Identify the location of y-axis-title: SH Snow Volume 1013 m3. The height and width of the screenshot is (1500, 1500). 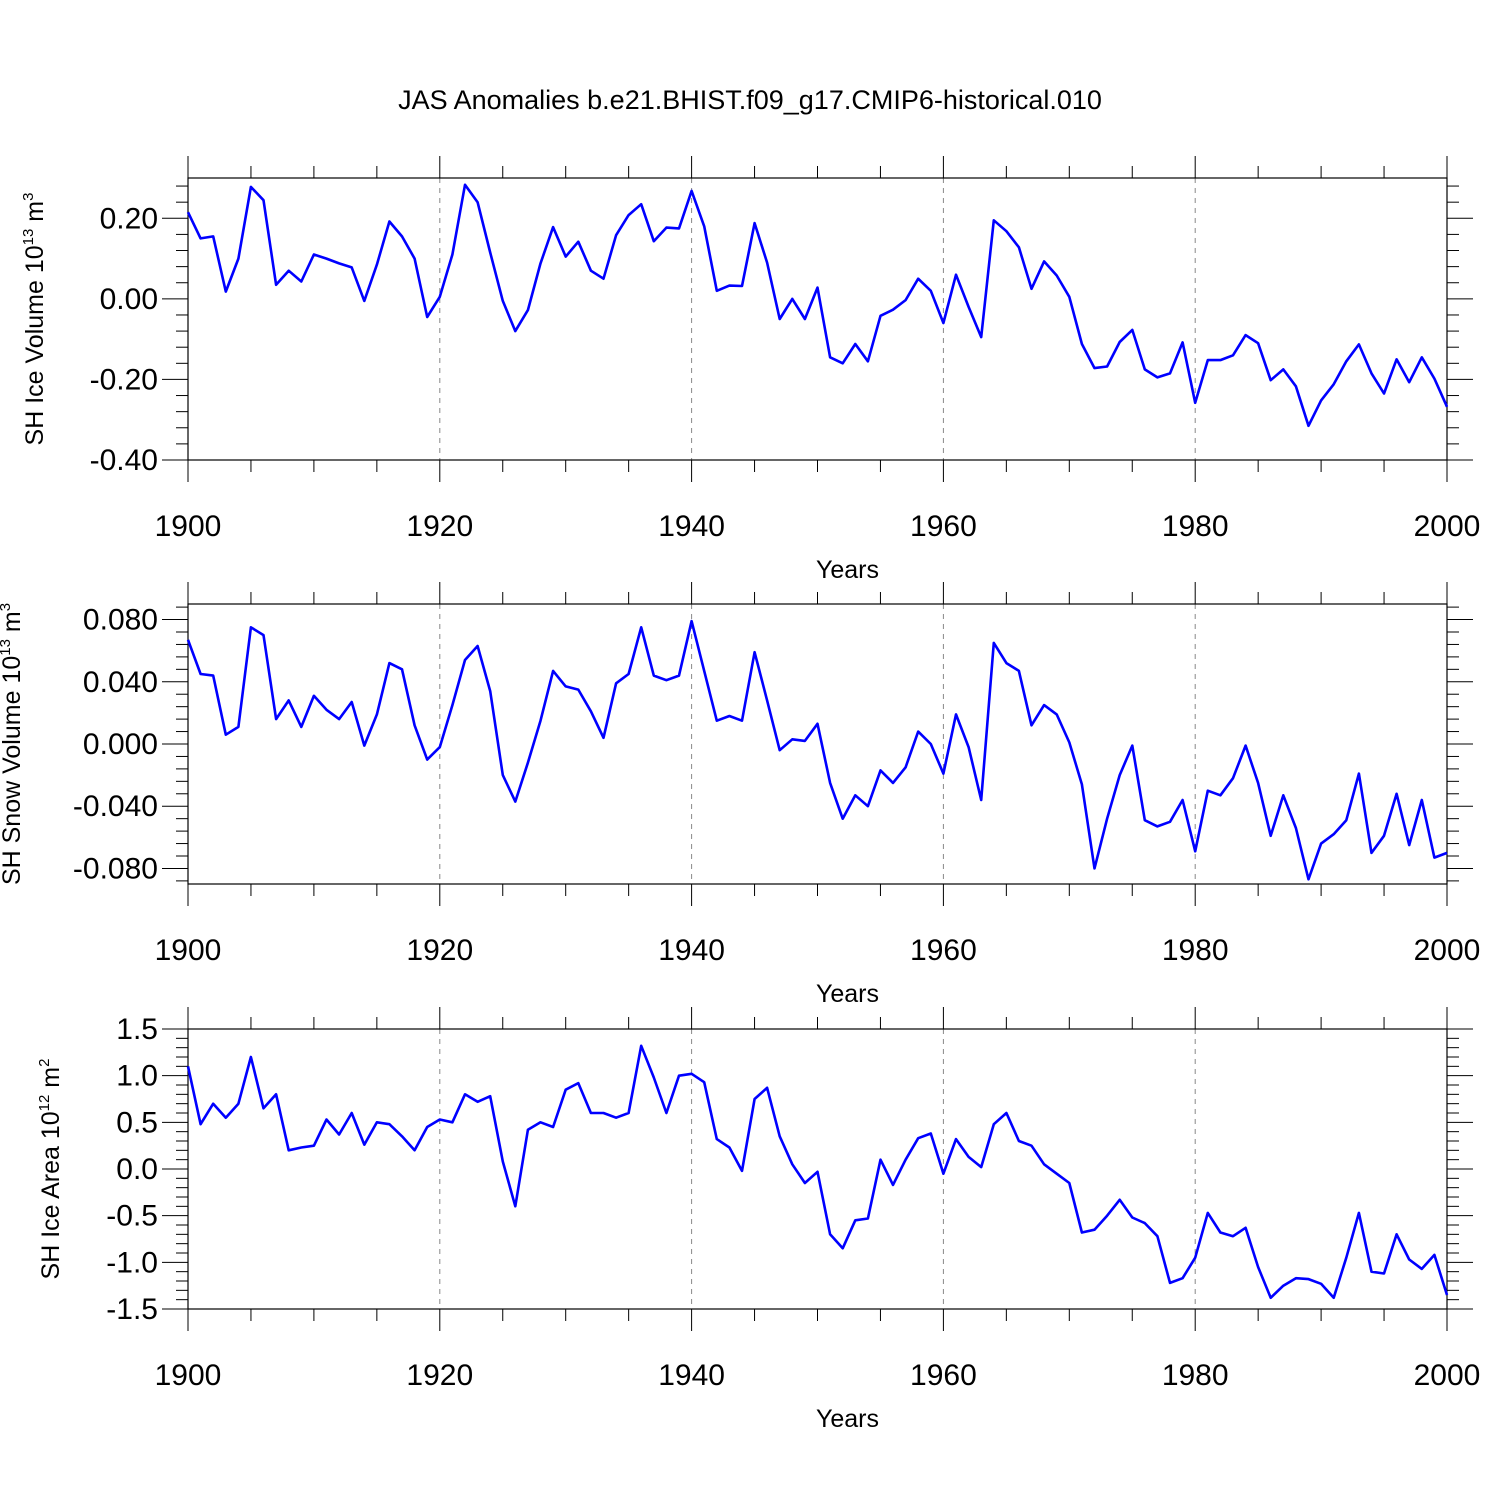
(13, 744).